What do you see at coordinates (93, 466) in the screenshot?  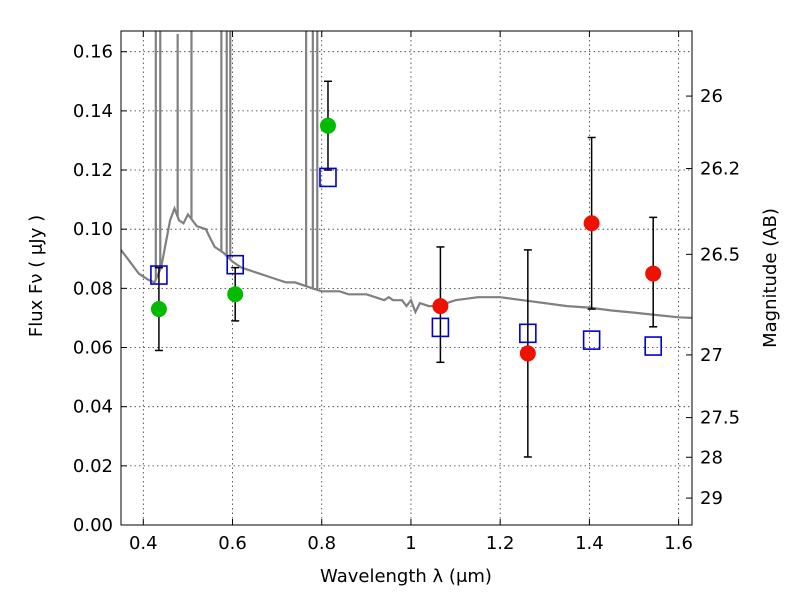 I see `y-tick-label: 0.02` at bounding box center [93, 466].